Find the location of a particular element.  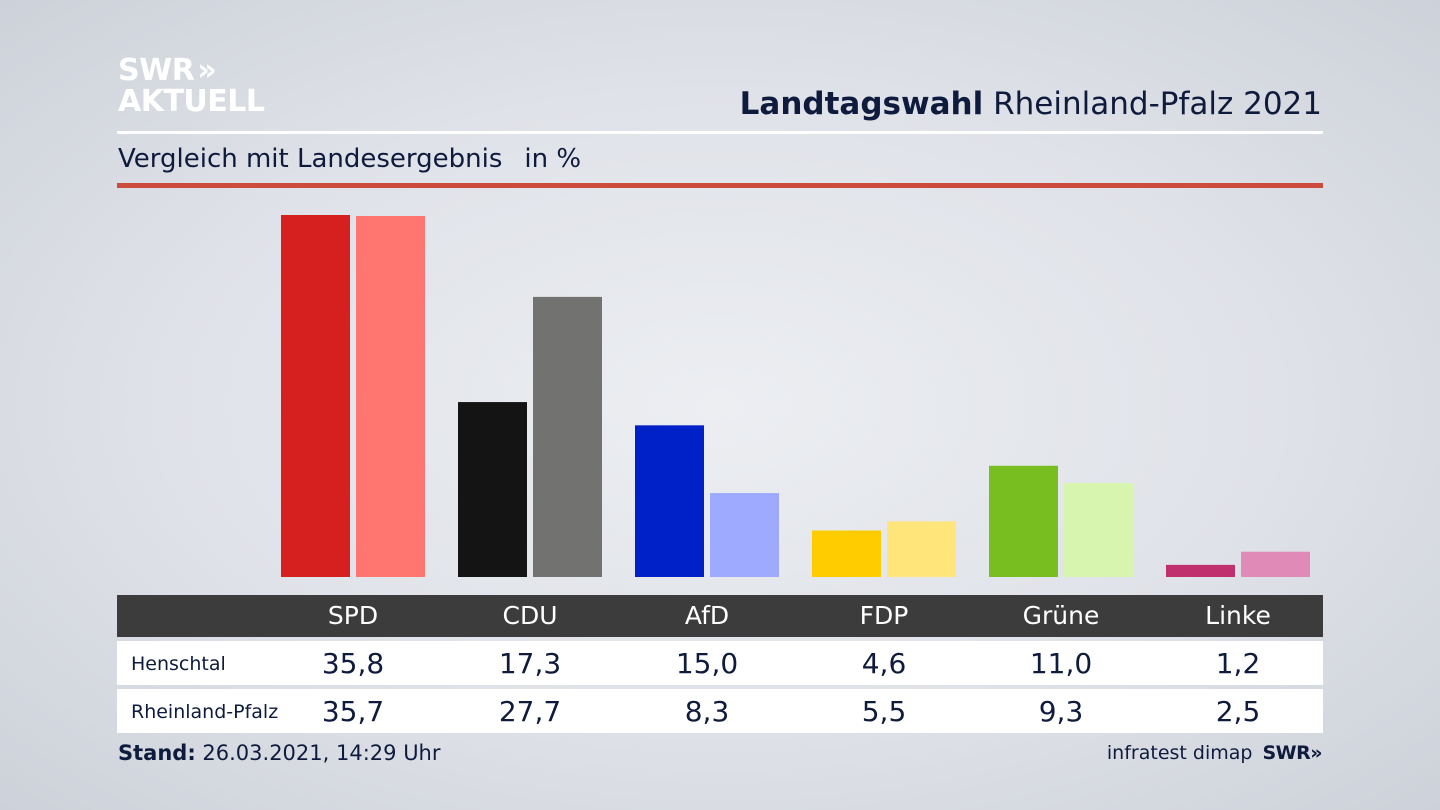

value-cell: 11,0 is located at coordinates (1061, 663).